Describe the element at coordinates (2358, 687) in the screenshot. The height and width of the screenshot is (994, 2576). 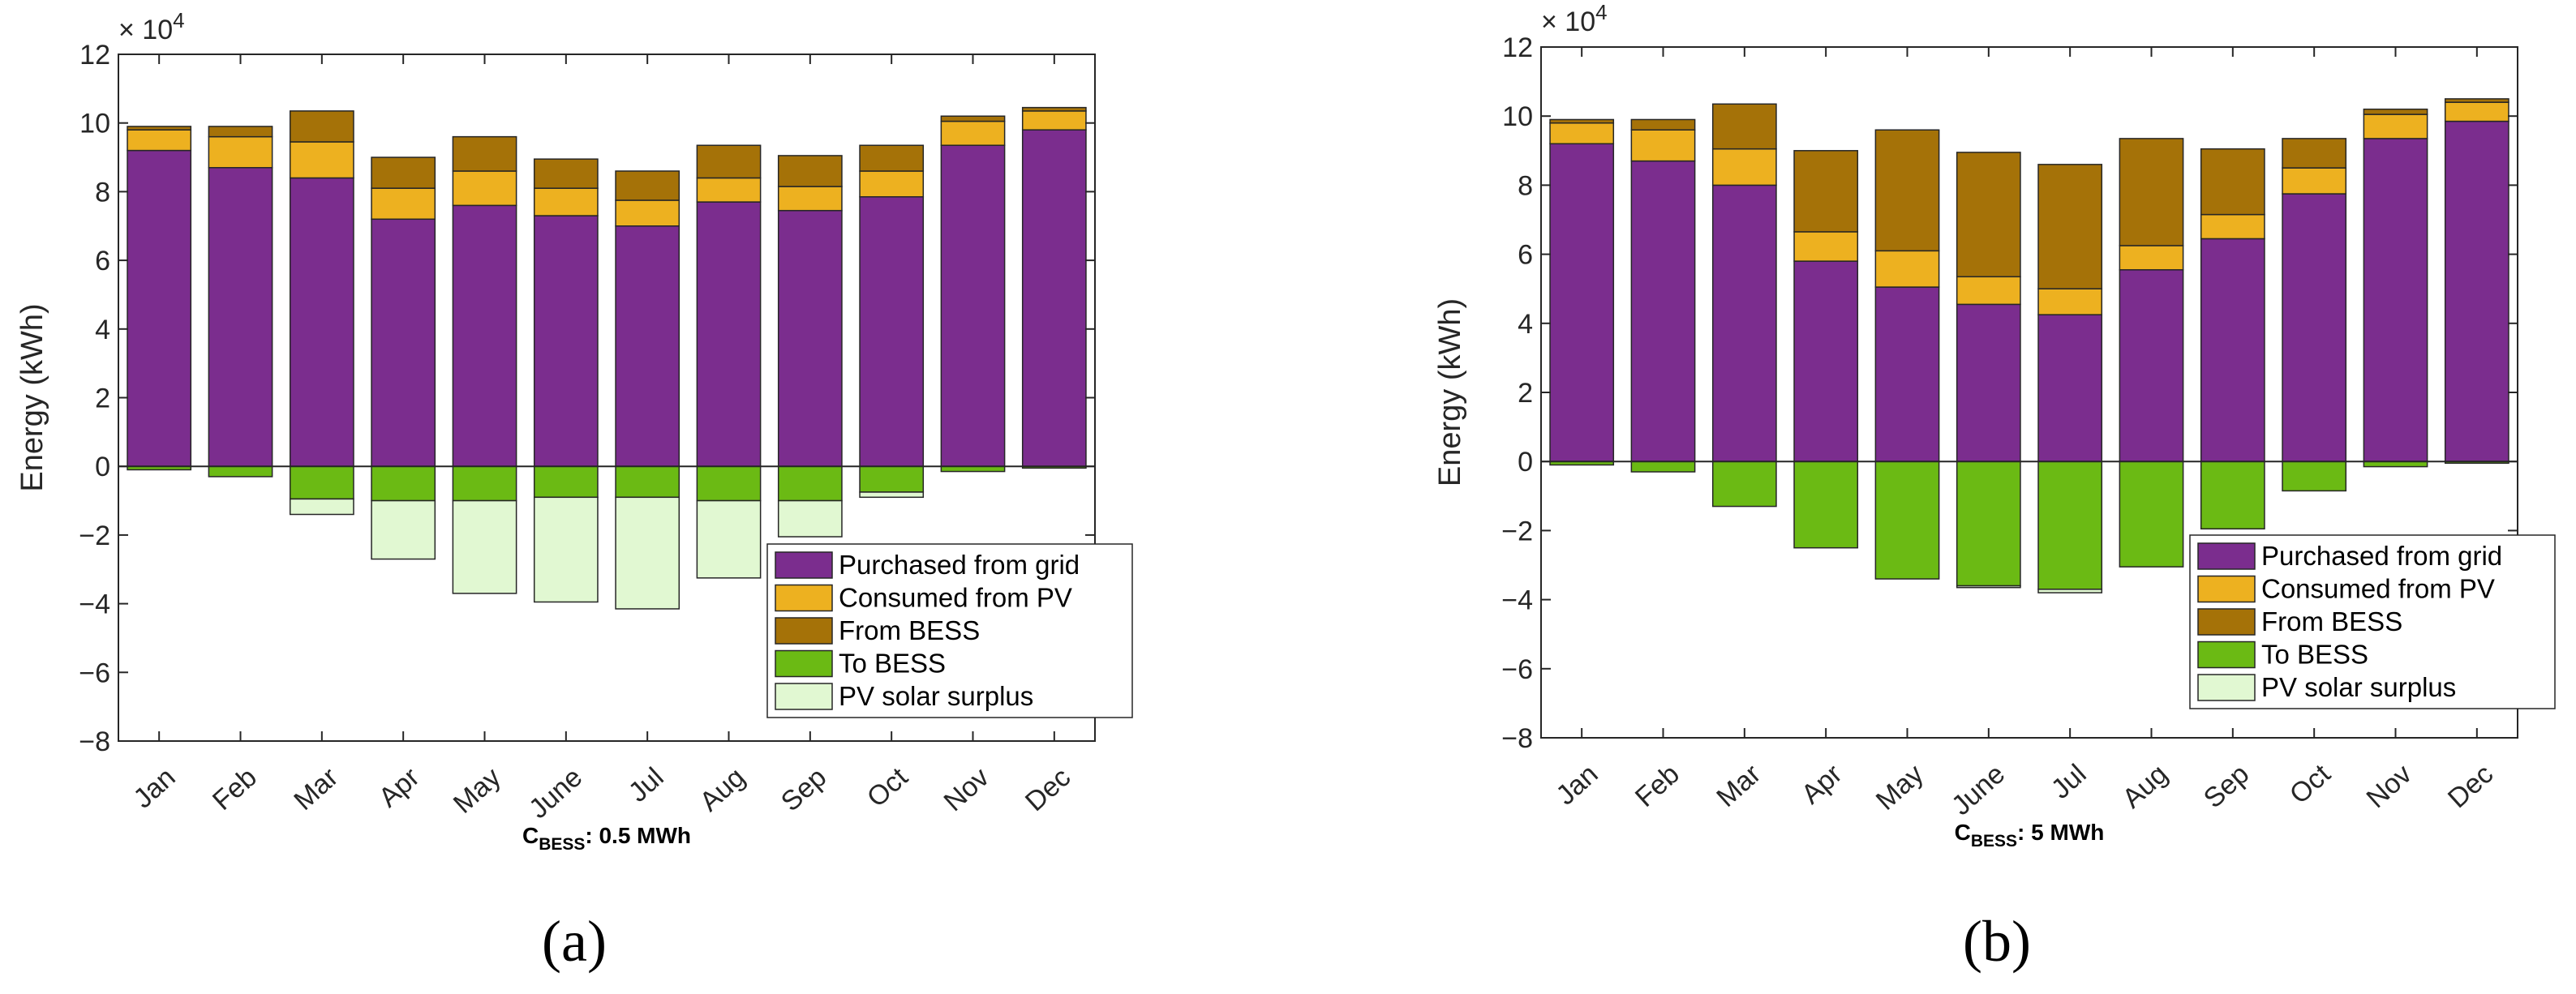
I see `legend-entry-5: PV solar surplus` at that location.